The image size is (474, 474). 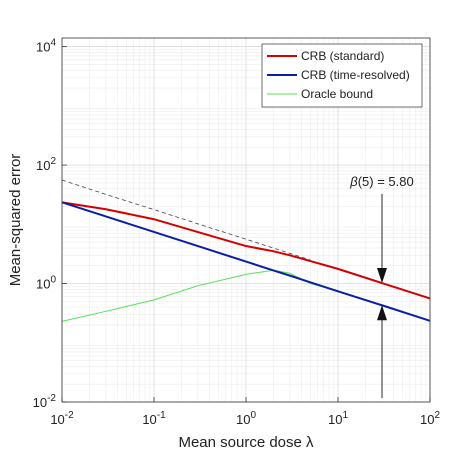 I want to click on legend-label: Oracle bound, so click(x=337, y=94).